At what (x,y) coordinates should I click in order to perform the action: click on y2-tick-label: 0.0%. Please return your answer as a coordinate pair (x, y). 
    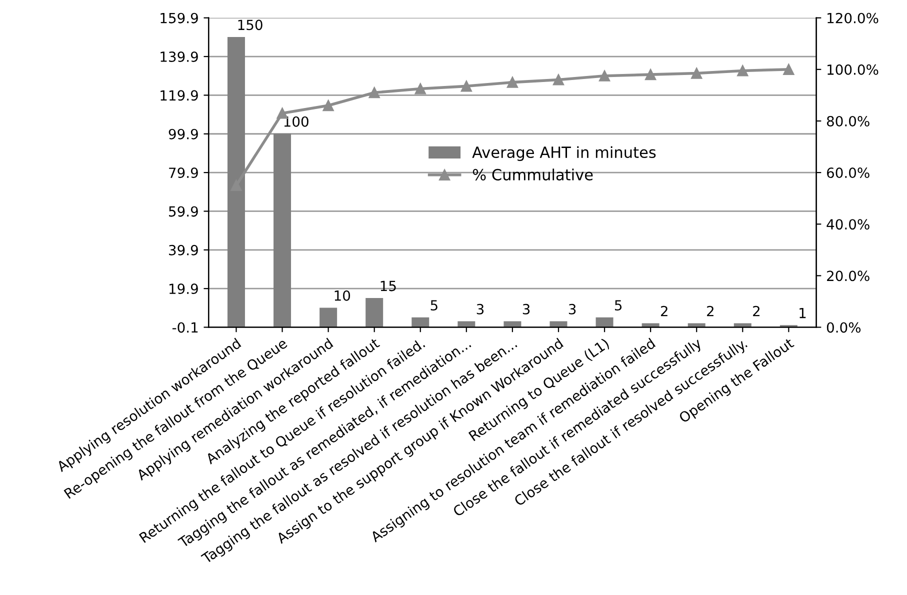
    Looking at the image, I should click on (843, 327).